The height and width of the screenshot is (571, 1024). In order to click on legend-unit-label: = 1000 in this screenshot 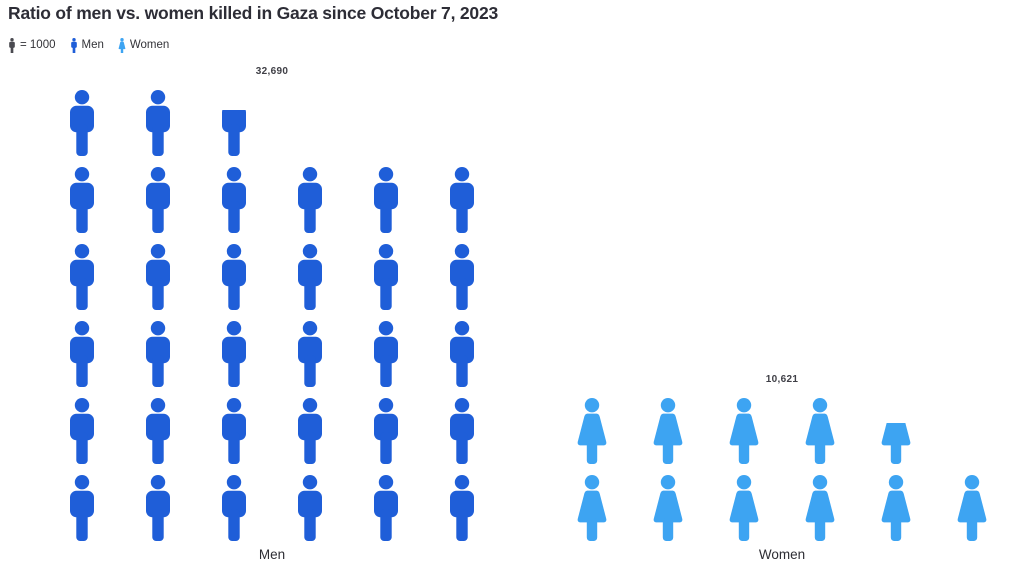, I will do `click(38, 45)`.